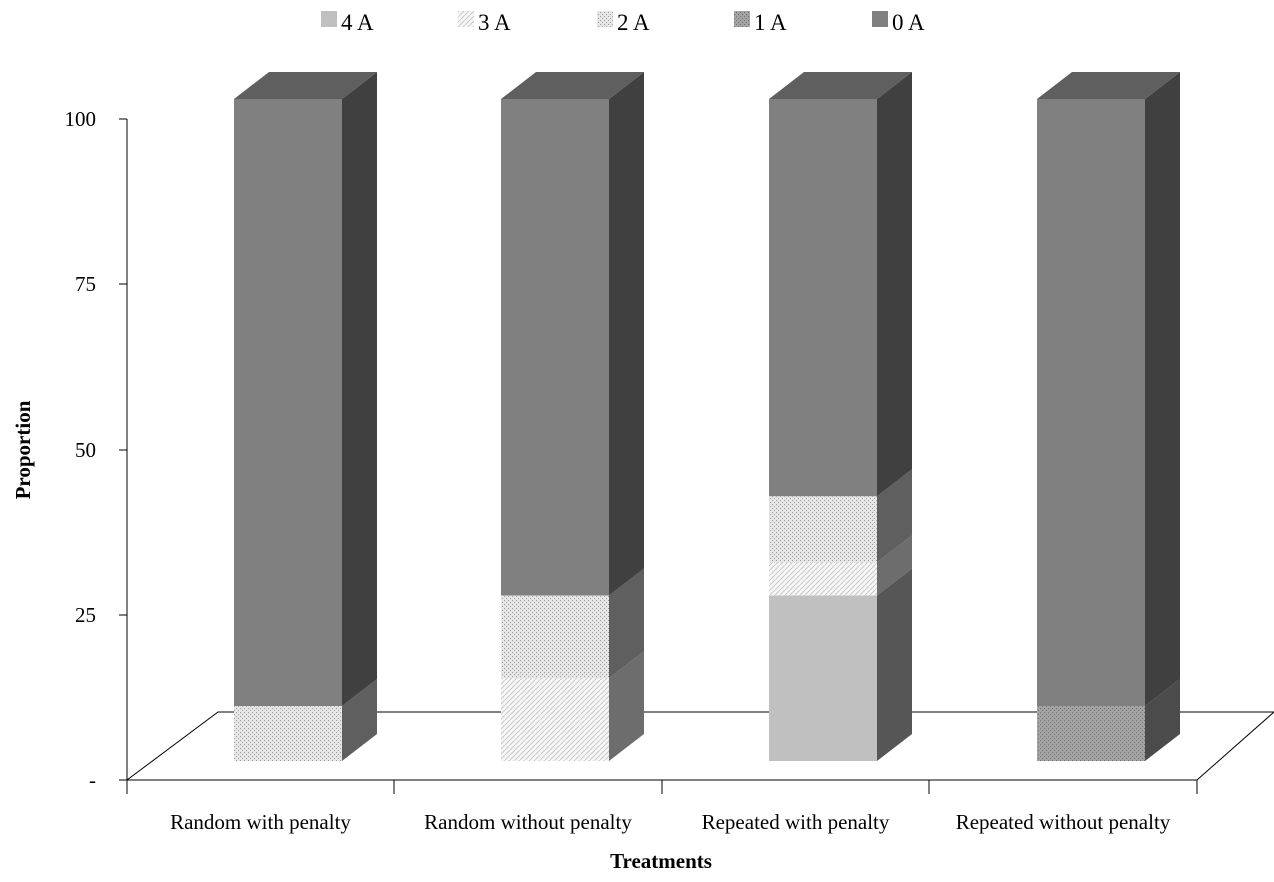 The height and width of the screenshot is (882, 1274). Describe the element at coordinates (528, 822) in the screenshot. I see `x-tick-label: Random without penalty` at that location.